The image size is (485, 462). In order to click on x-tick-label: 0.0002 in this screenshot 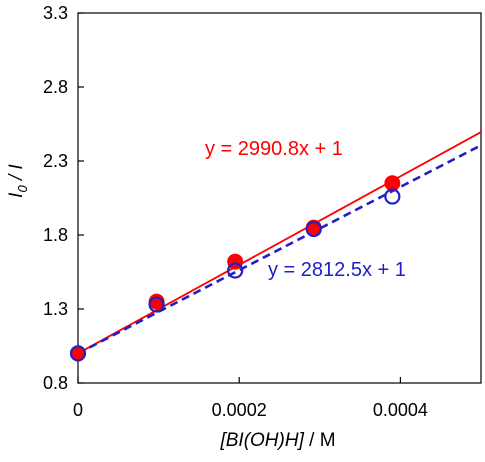, I will do `click(239, 410)`.